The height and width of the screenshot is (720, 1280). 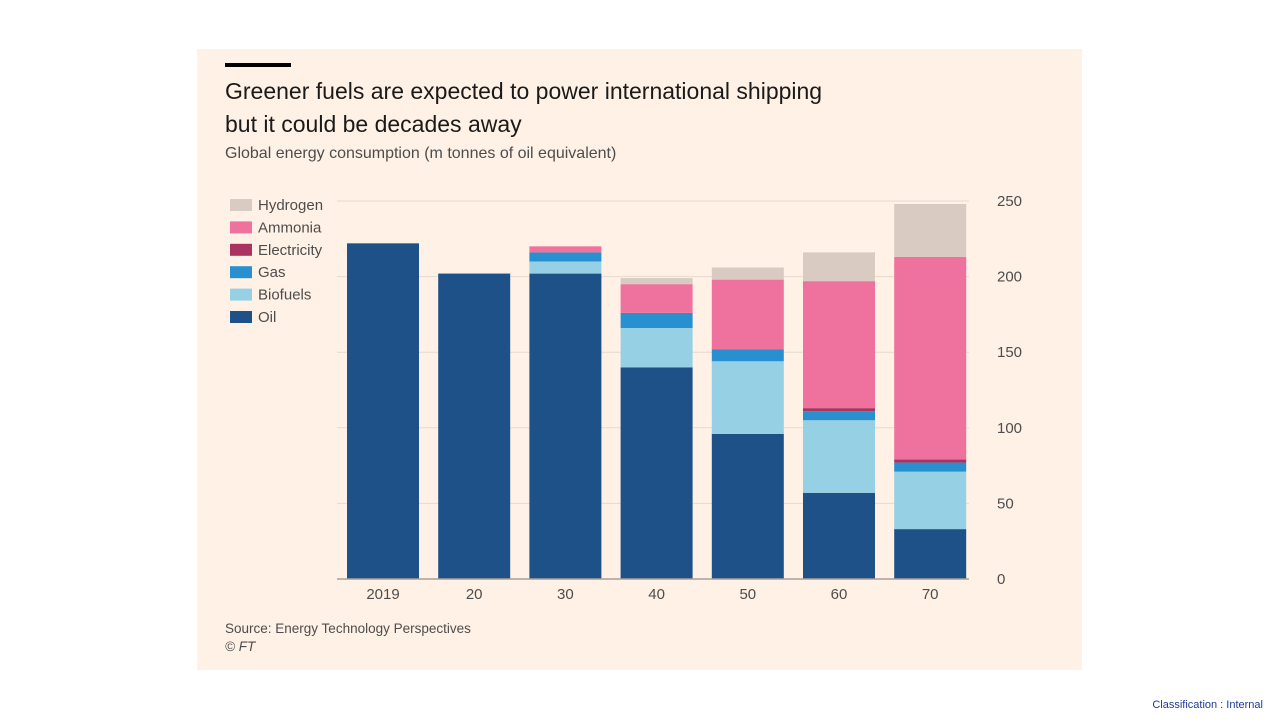 What do you see at coordinates (240, 646) in the screenshot?
I see `copyright-text: © FT` at bounding box center [240, 646].